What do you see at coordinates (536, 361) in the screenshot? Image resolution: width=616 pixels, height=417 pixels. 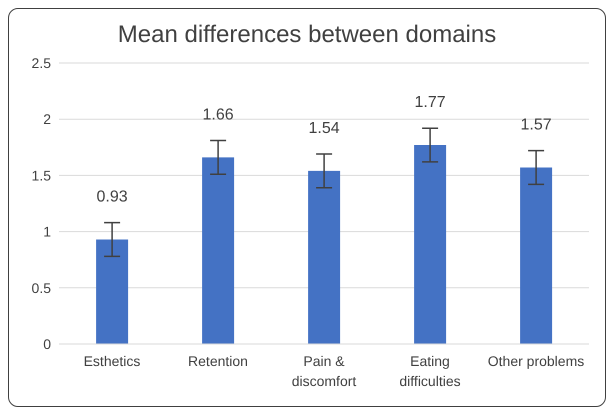 I see `x-tick-label: Other problems` at bounding box center [536, 361].